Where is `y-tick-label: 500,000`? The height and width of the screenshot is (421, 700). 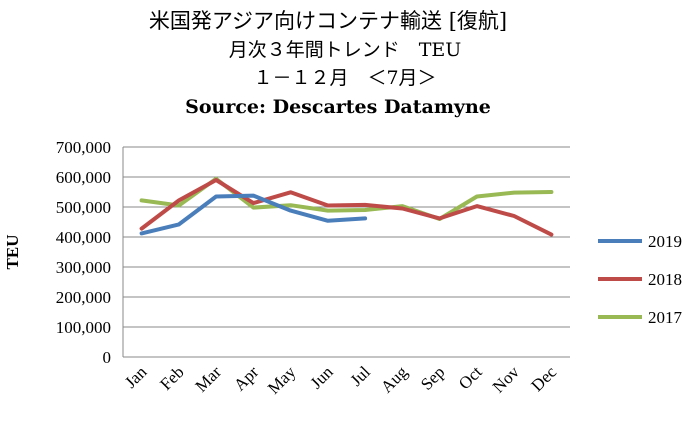
y-tick-label: 500,000 is located at coordinates (83, 207).